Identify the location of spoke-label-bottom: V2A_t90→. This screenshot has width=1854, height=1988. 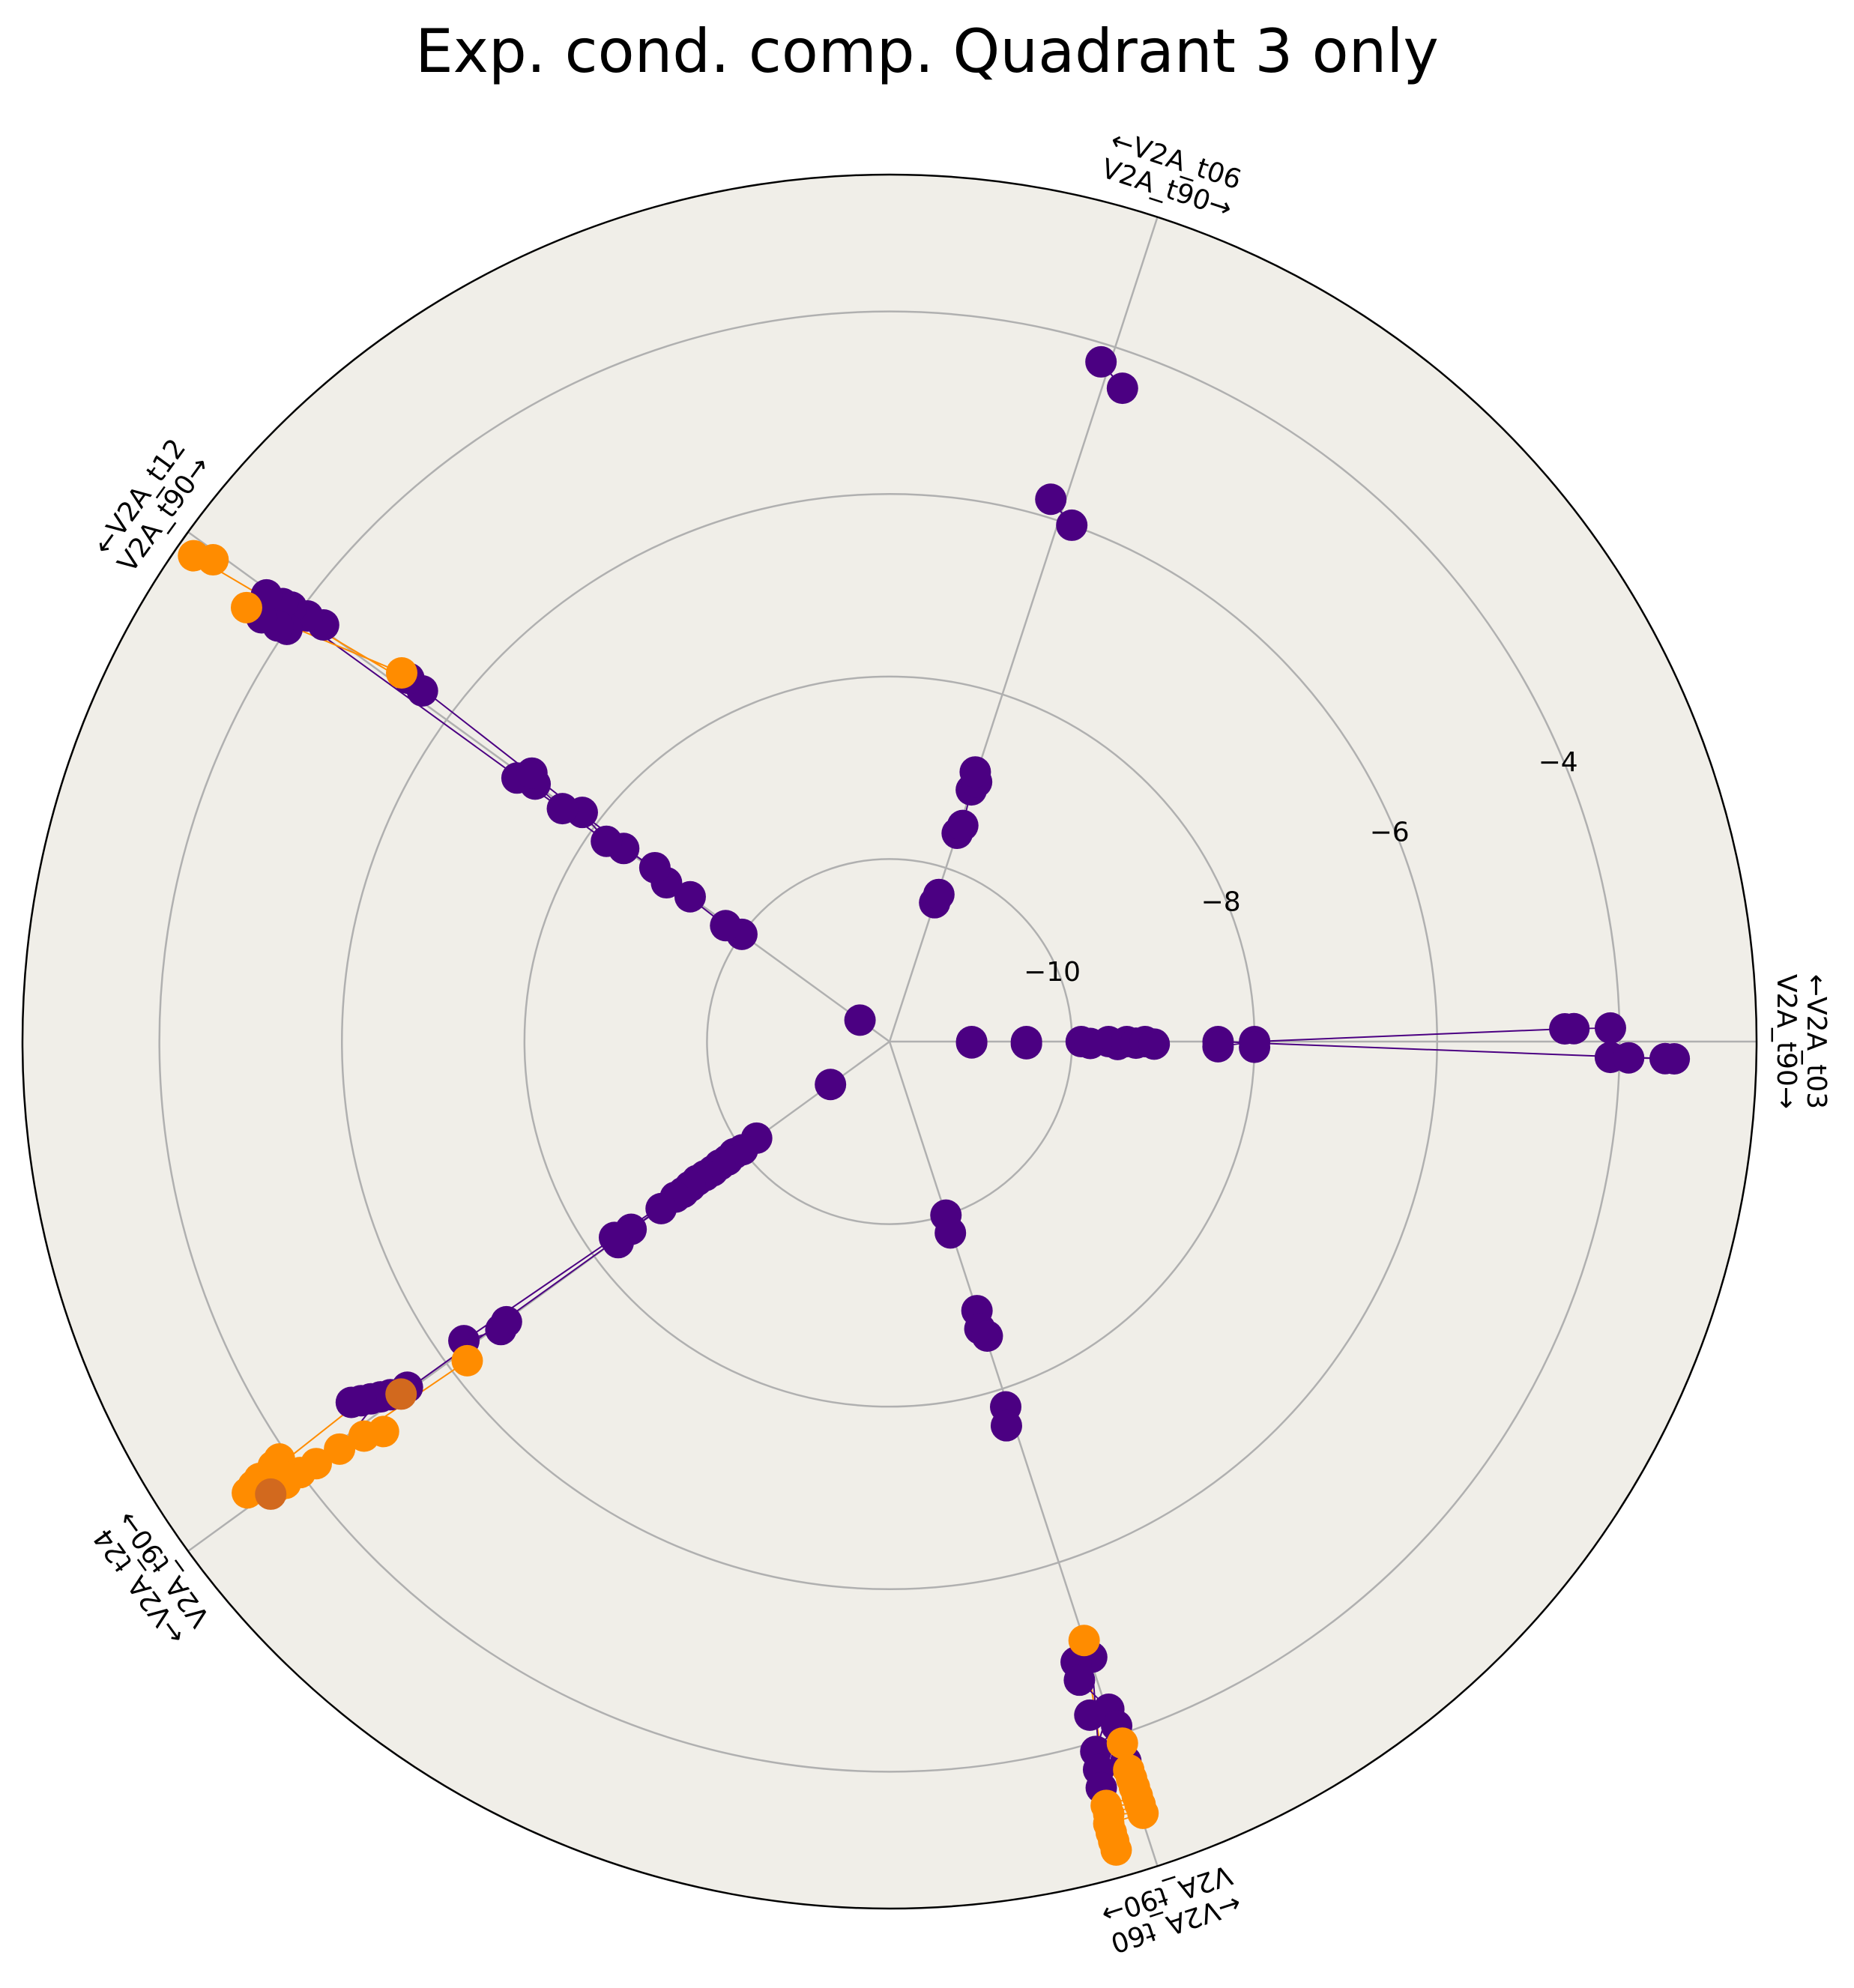
(1786, 1041).